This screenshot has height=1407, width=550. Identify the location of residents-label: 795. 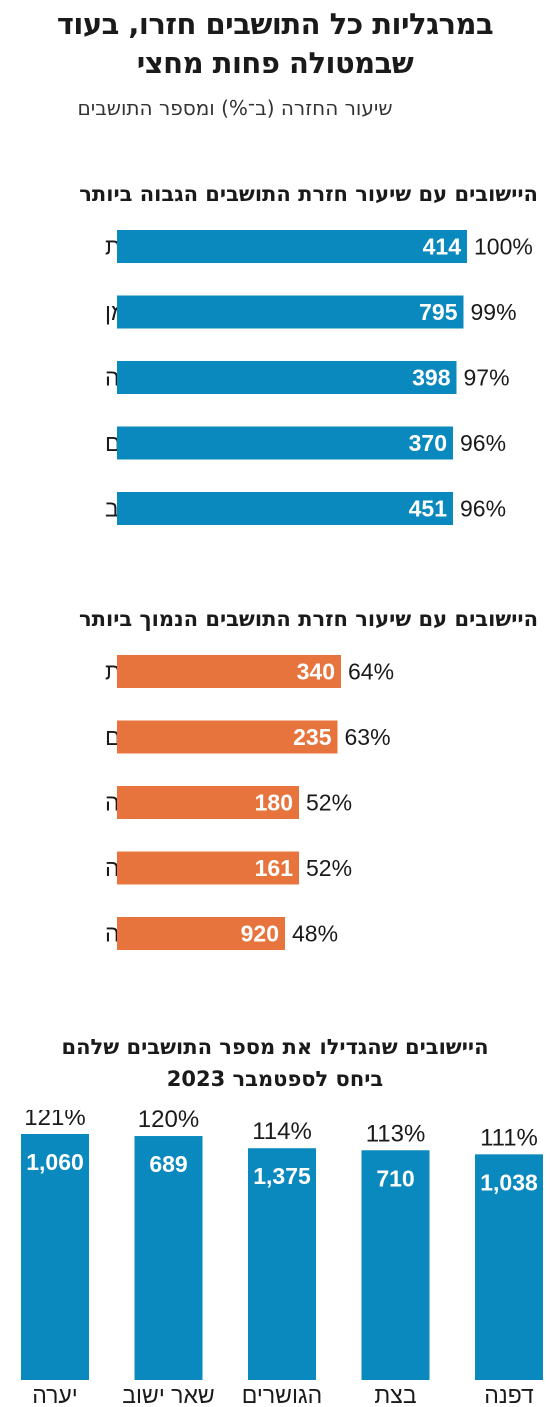
(438, 312).